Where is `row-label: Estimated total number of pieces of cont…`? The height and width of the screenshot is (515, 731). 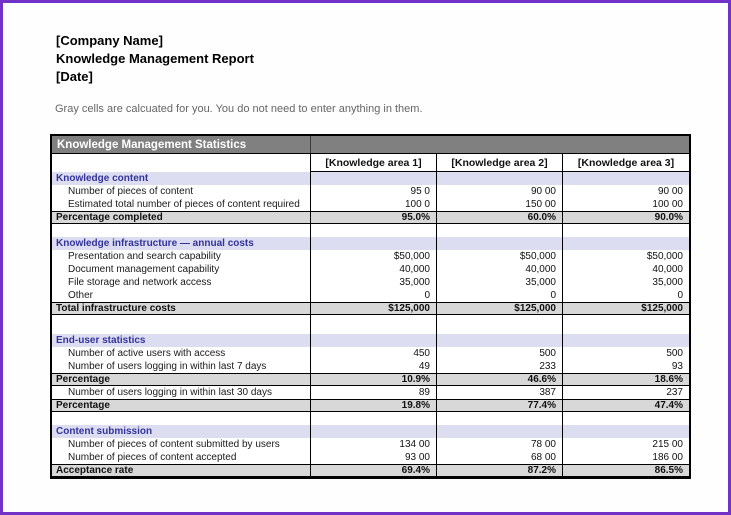 row-label: Estimated total number of pieces of cont… is located at coordinates (184, 204).